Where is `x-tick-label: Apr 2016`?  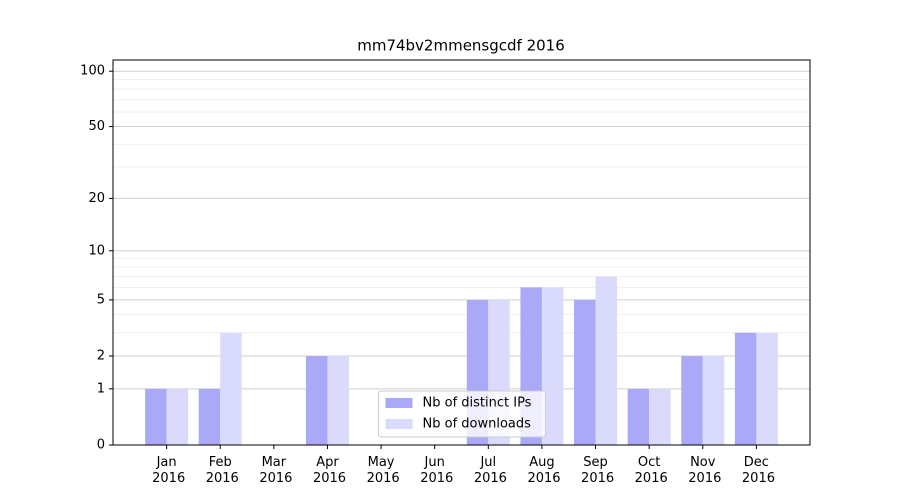
x-tick-label: Apr 2016 is located at coordinates (327, 470).